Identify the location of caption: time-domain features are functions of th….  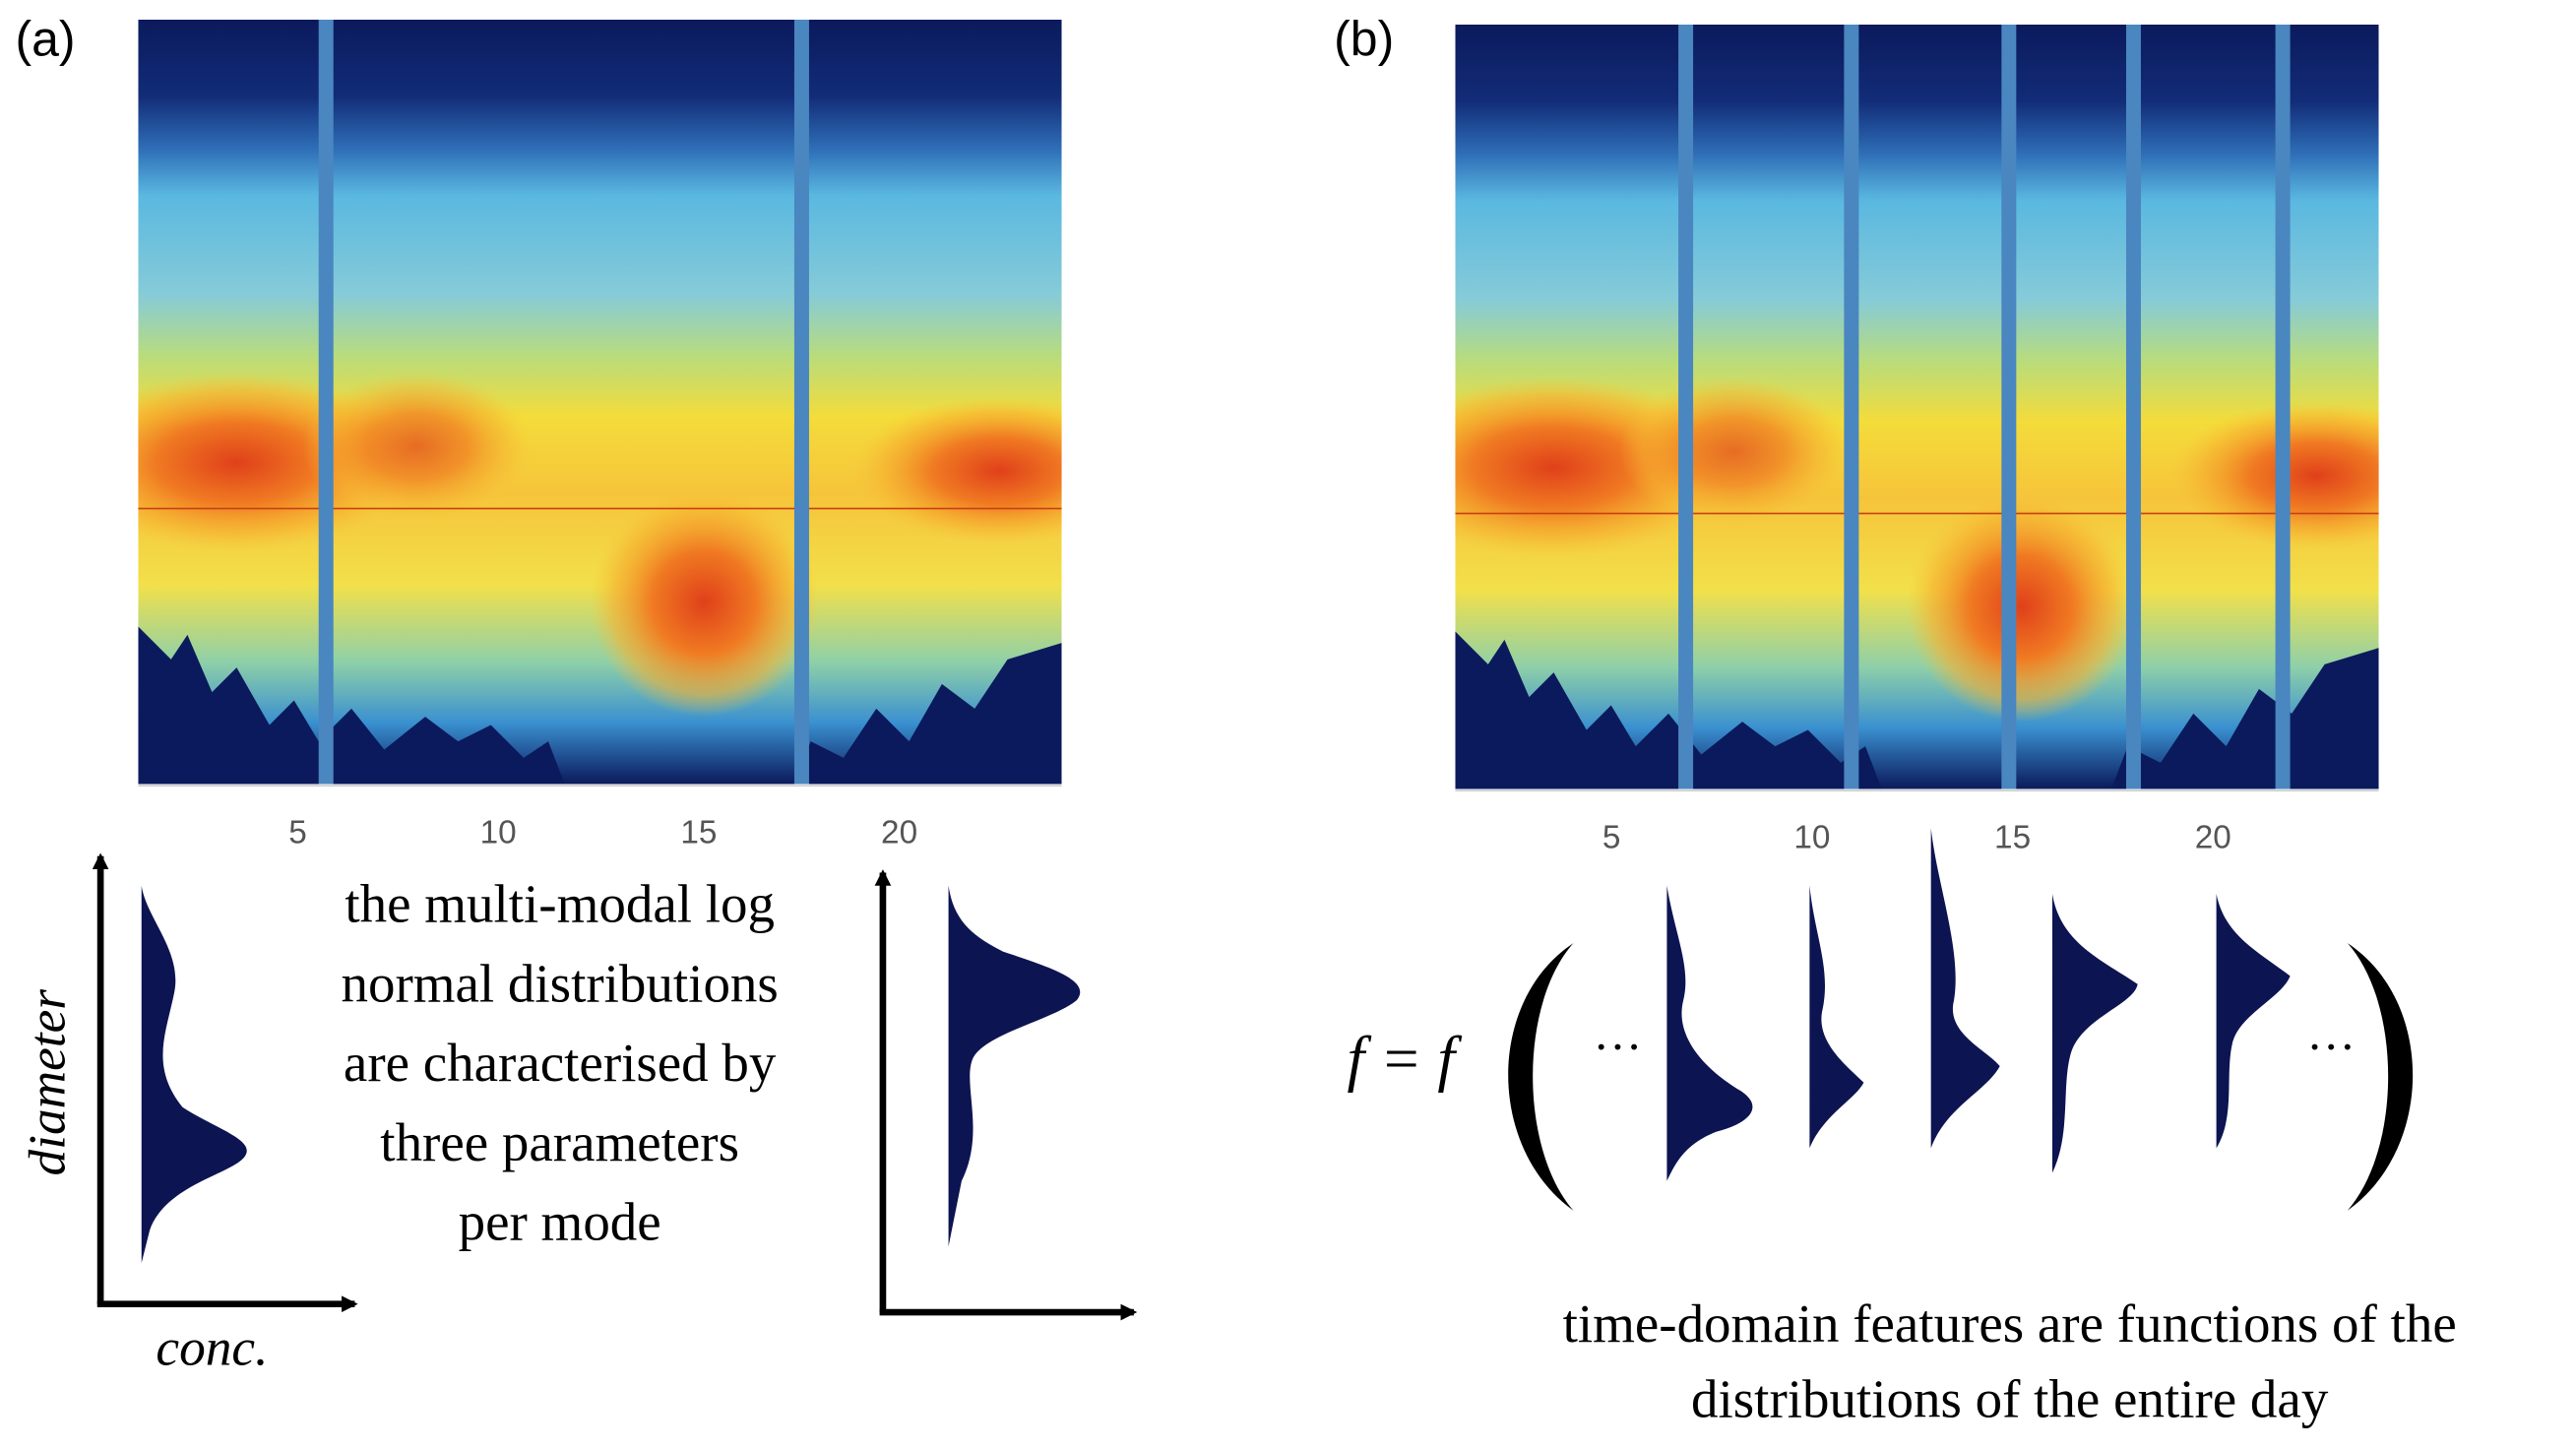
(2010, 1361).